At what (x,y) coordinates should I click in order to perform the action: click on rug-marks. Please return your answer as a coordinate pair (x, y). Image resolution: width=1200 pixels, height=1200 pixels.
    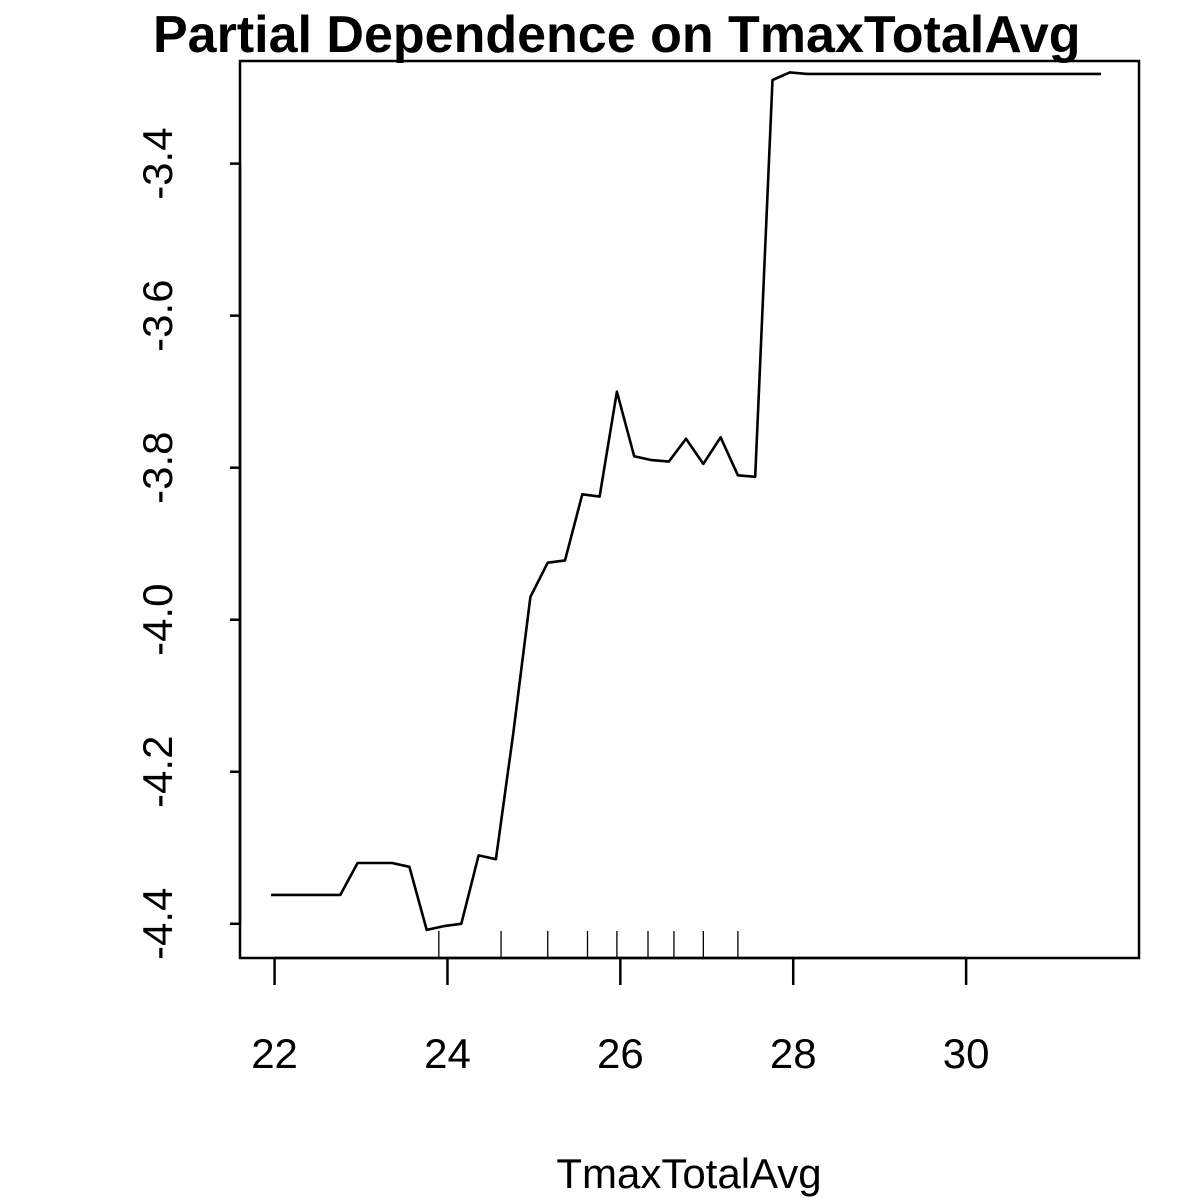
    Looking at the image, I should click on (588, 944).